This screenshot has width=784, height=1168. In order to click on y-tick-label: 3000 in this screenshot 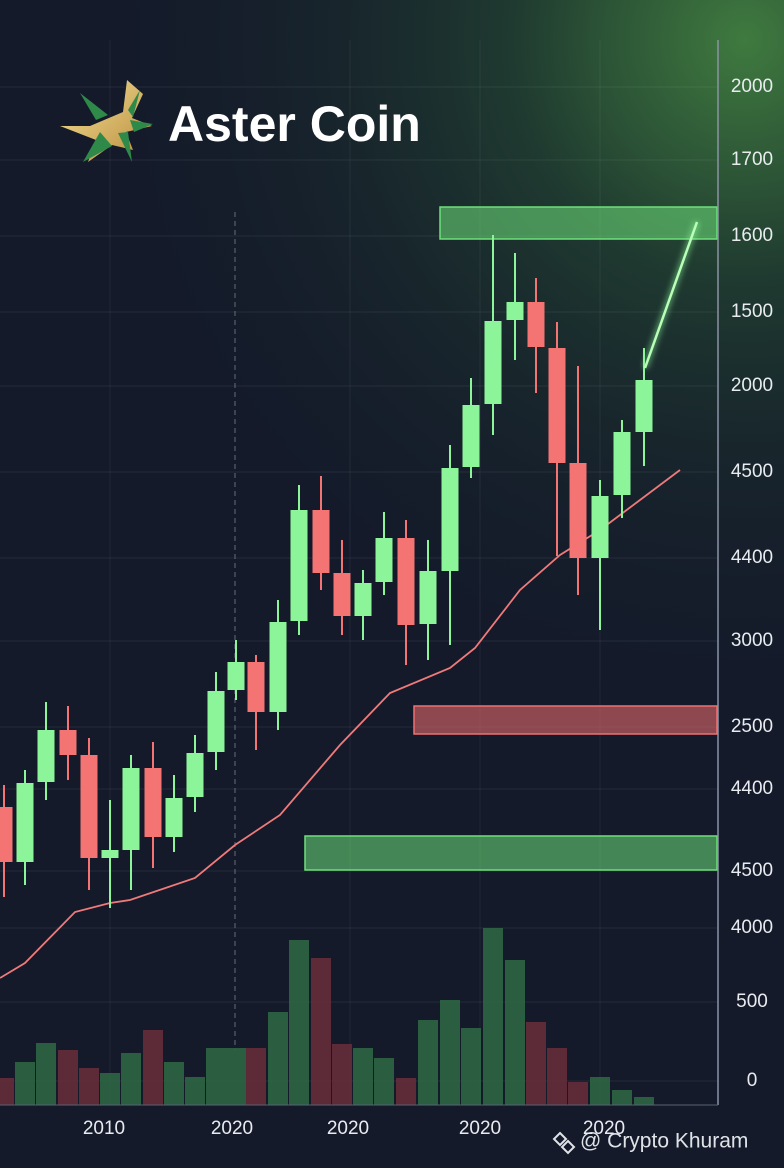, I will do `click(752, 640)`.